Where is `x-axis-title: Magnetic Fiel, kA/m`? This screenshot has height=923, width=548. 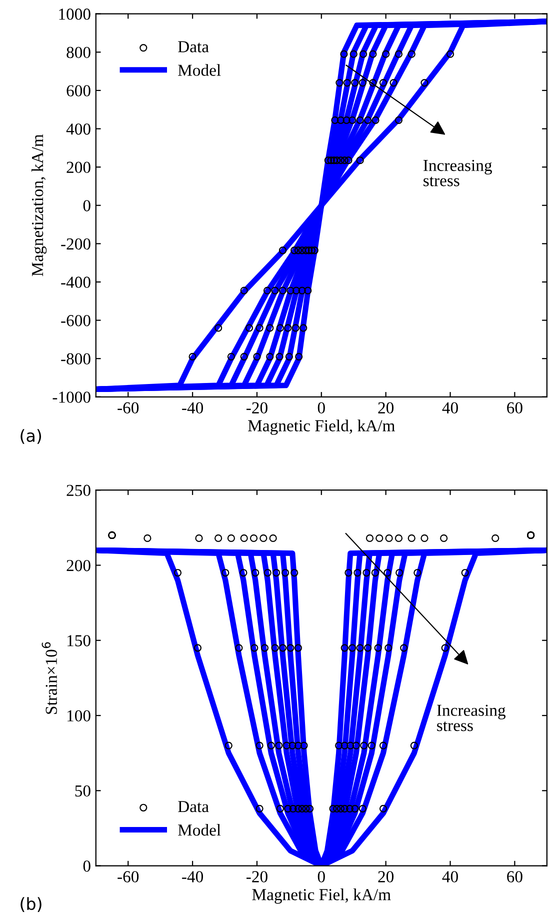
x-axis-title: Magnetic Fiel, kA/m is located at coordinates (321, 896).